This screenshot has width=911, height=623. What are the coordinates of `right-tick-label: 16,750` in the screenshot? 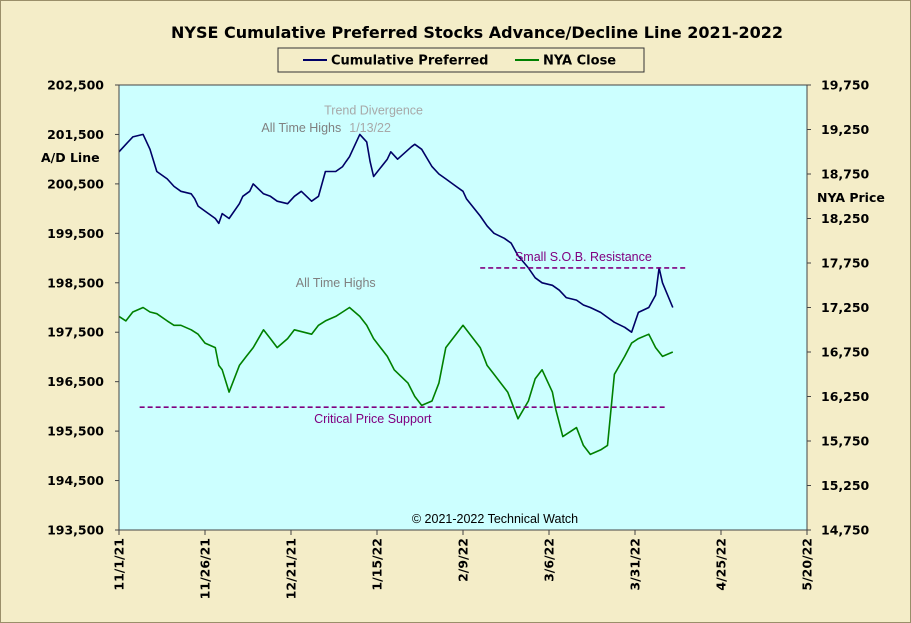 It's located at (845, 352).